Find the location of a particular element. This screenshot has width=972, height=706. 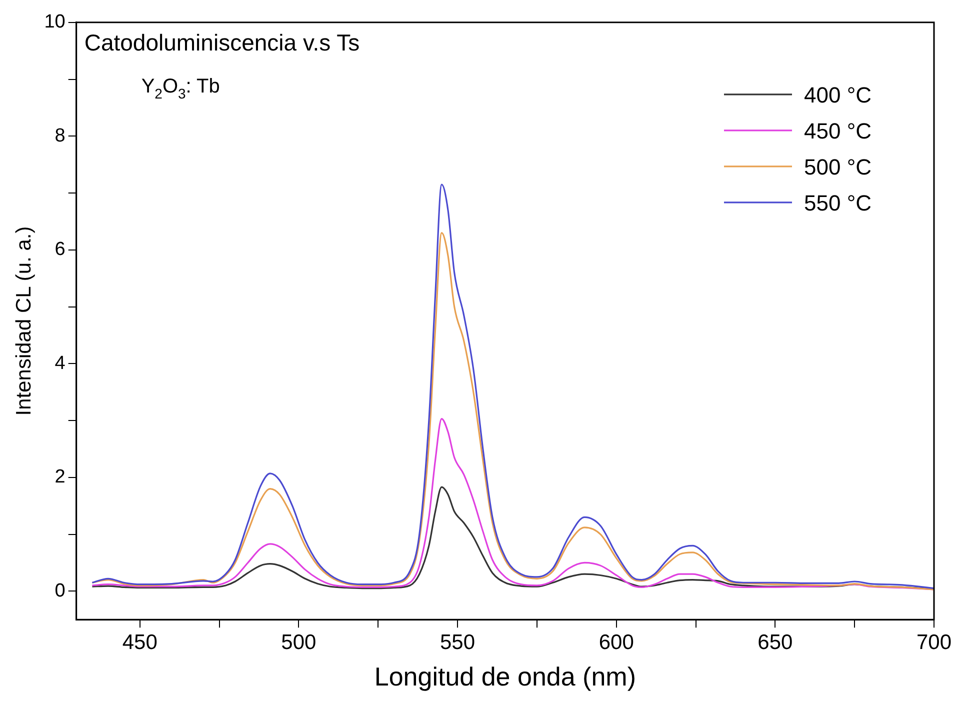

legend-label: 450 °C is located at coordinates (838, 131).